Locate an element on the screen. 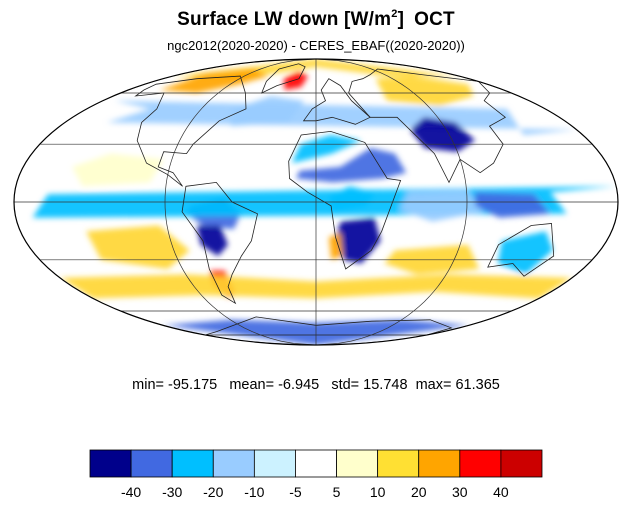  anomaly-patch-east-pacific-north is located at coordinates (118, 170).